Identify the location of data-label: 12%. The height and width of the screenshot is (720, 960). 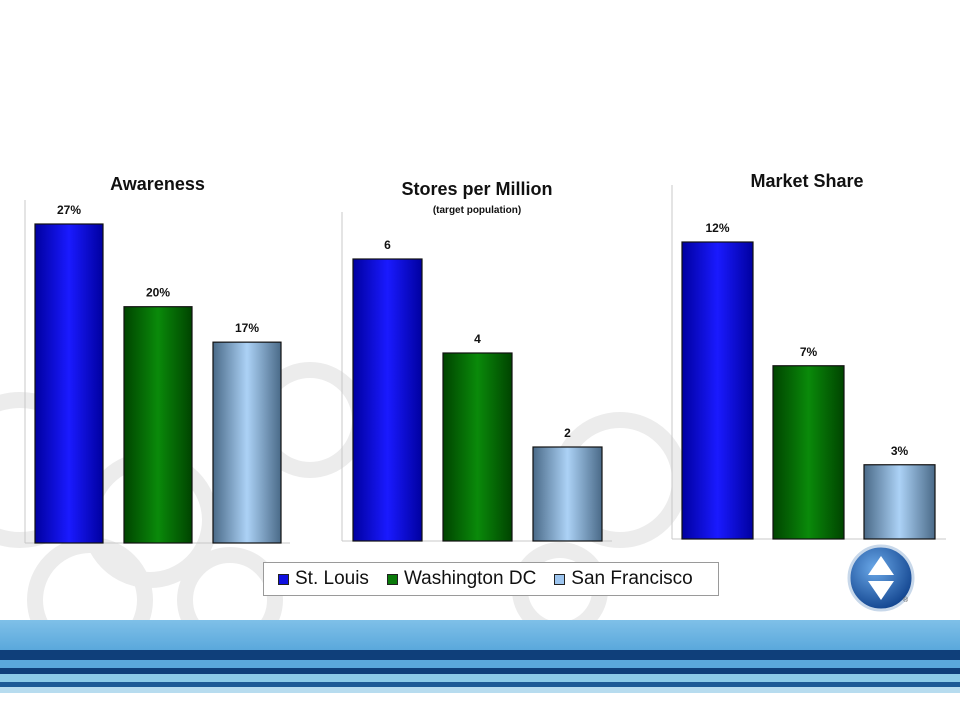
(717, 228).